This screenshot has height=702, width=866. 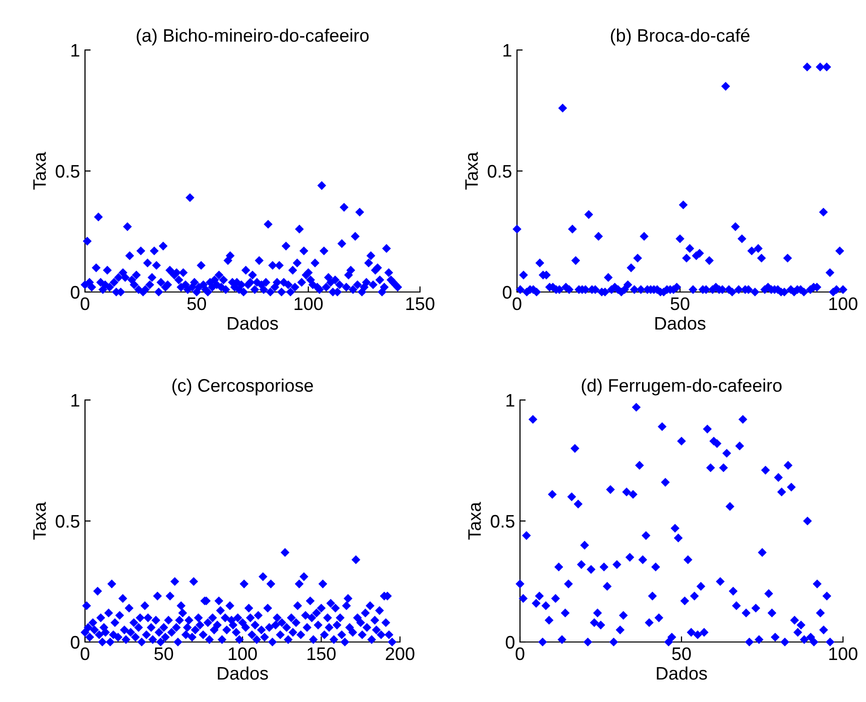 I want to click on chart-title: (d) Ferrugem-do-cafeeiro, so click(x=682, y=387).